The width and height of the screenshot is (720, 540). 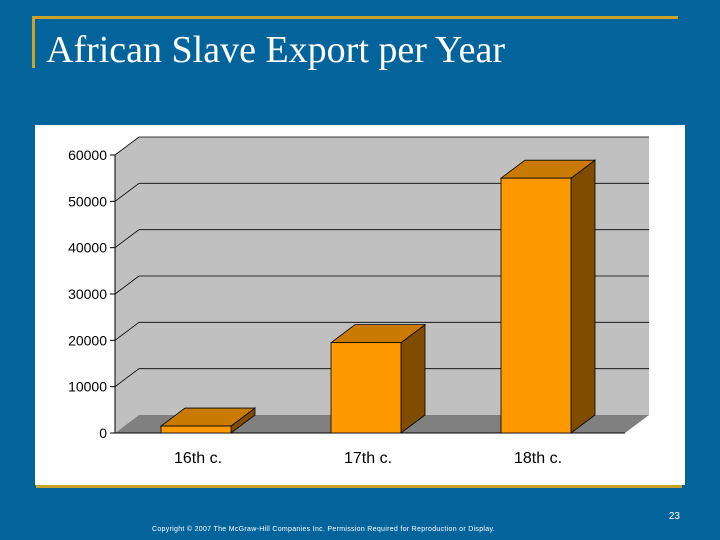 I want to click on title-left-rule, so click(x=33, y=42).